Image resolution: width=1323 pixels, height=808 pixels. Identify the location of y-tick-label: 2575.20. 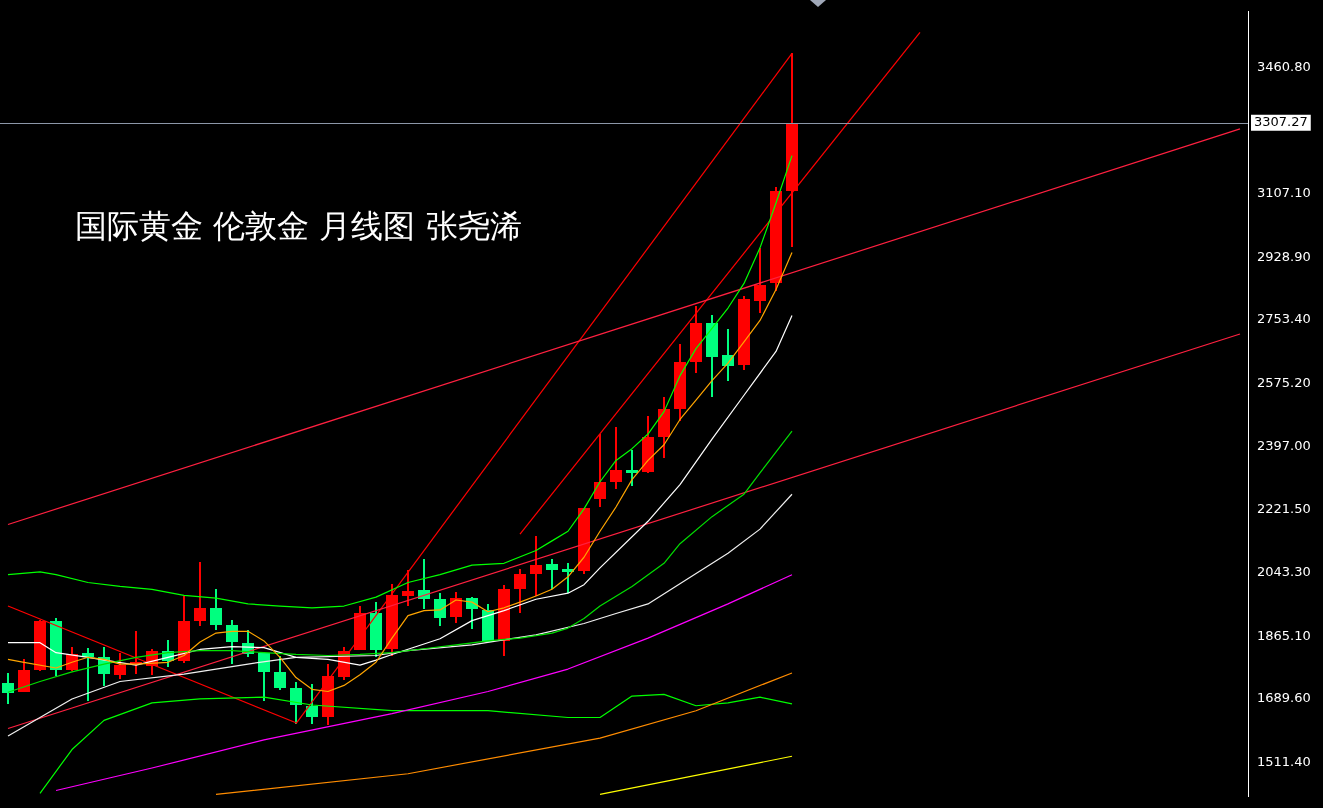
(1284, 382).